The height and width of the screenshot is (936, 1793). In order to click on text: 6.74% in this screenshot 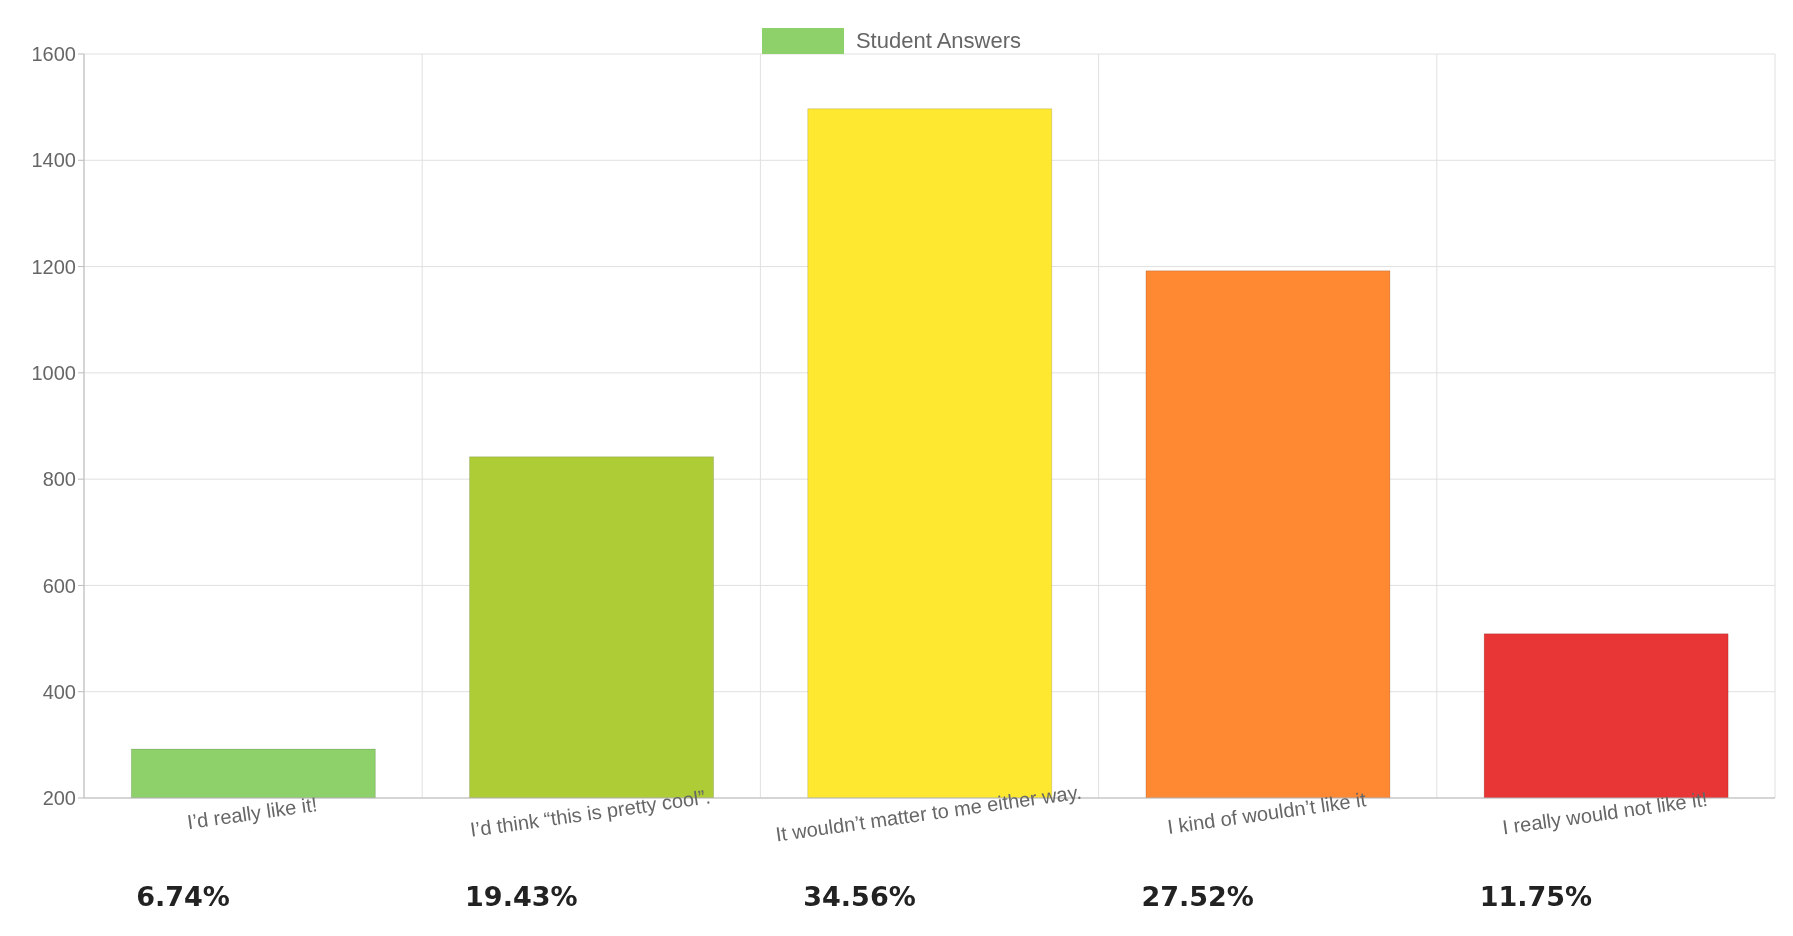, I will do `click(183, 896)`.